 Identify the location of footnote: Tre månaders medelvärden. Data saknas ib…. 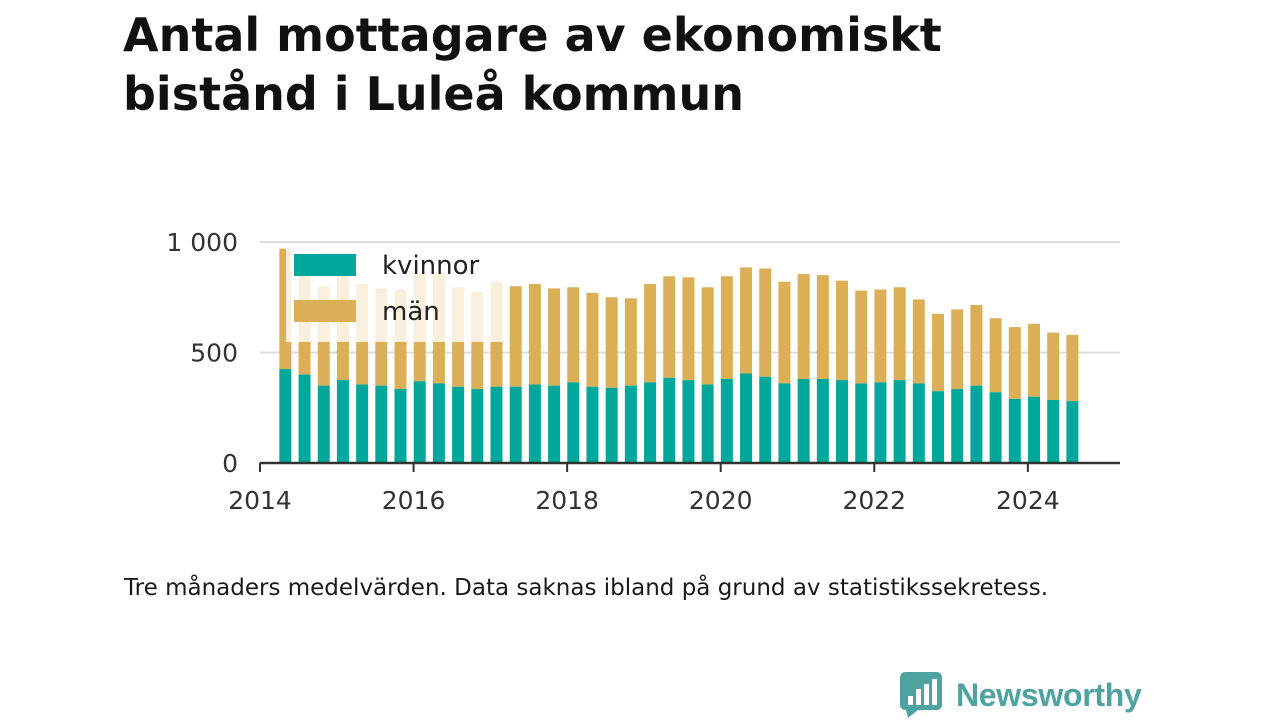
(586, 588).